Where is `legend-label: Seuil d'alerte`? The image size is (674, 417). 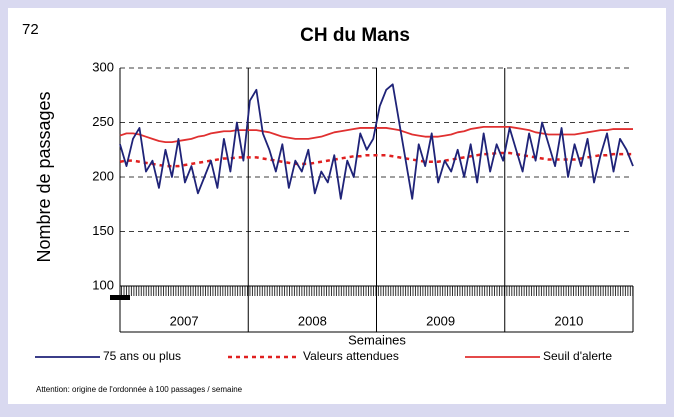 legend-label: Seuil d'alerte is located at coordinates (577, 356).